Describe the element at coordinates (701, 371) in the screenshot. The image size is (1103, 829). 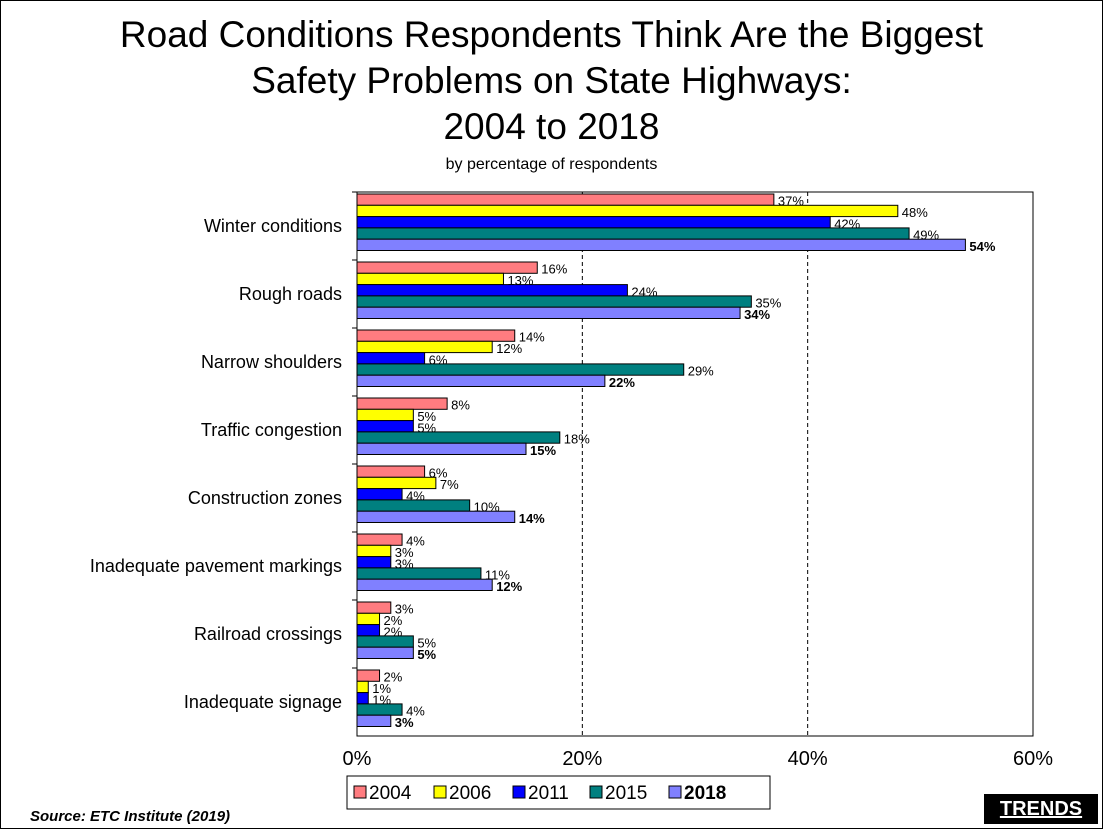
I see `data-label-2015-2: 29%` at that location.